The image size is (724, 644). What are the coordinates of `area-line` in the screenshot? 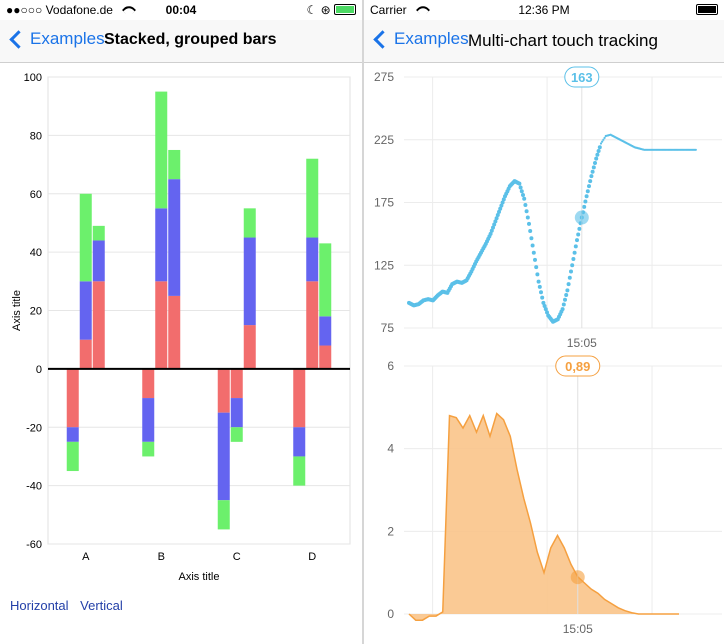 It's located at (543, 516).